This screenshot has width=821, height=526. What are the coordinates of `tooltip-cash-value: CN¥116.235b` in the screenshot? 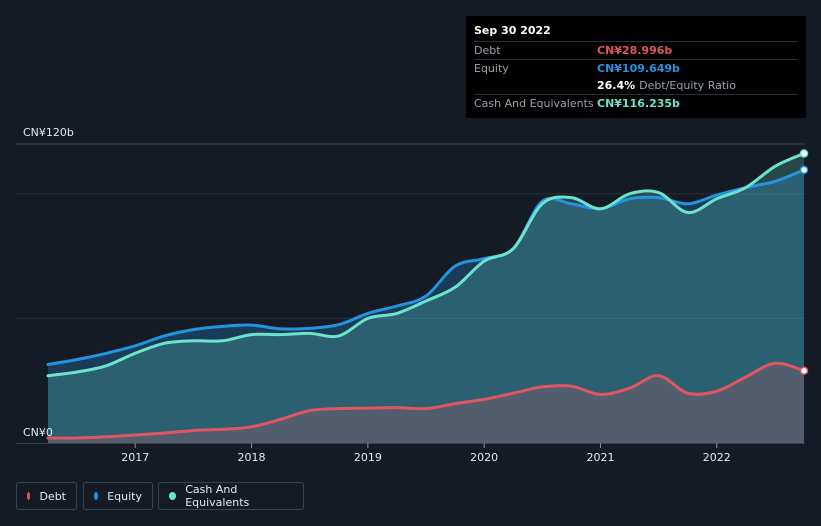 It's located at (638, 103).